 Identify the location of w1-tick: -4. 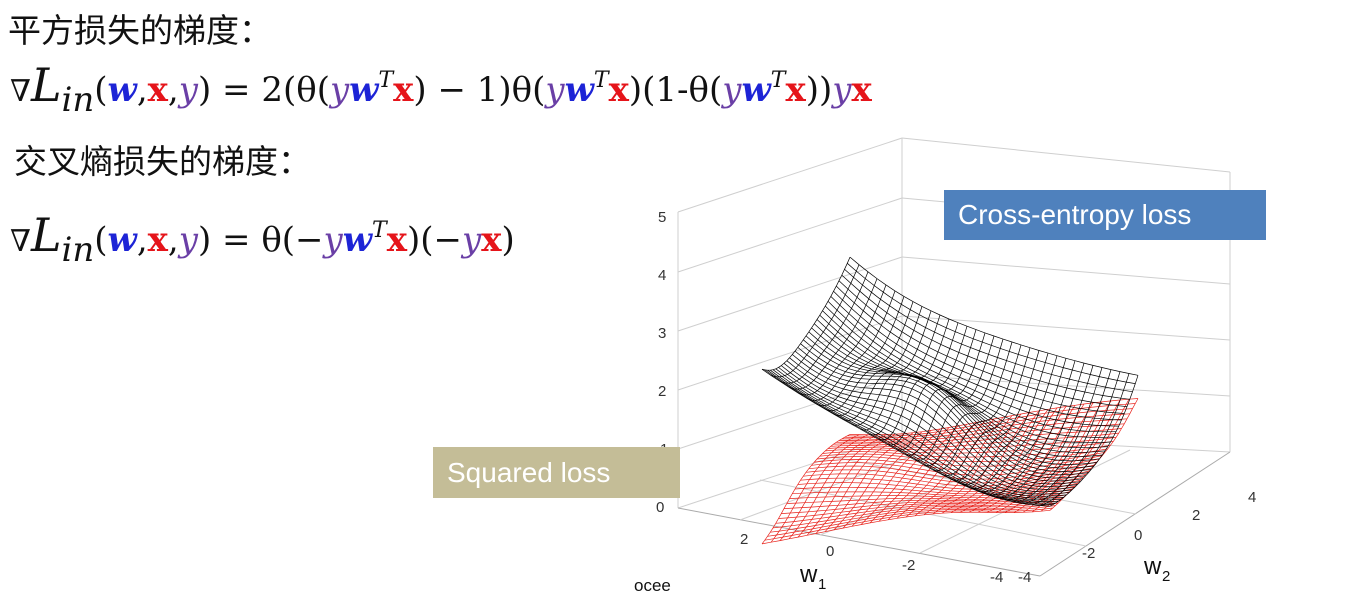
(996, 577).